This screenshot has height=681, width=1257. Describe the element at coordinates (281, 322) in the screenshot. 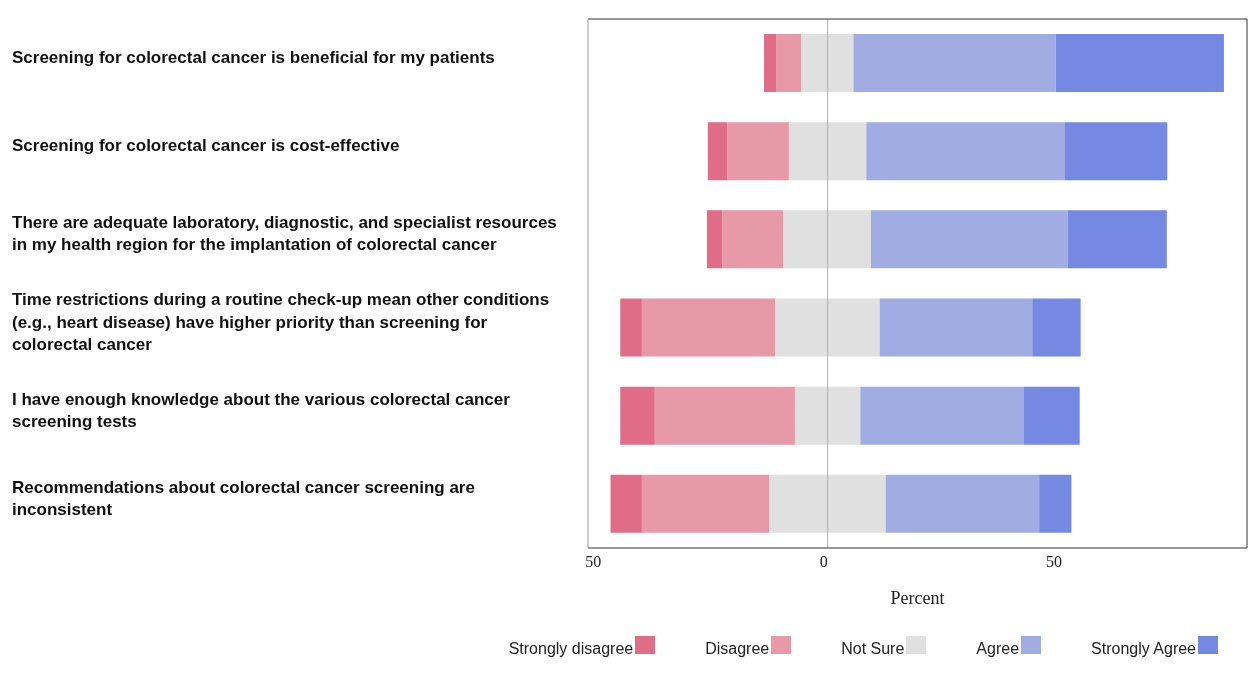

I see `y-tick-label: Time restrictions during a routine check-up mean other conditions (e.g., heart disease) have higher priority than screening for colorectal cancer` at that location.